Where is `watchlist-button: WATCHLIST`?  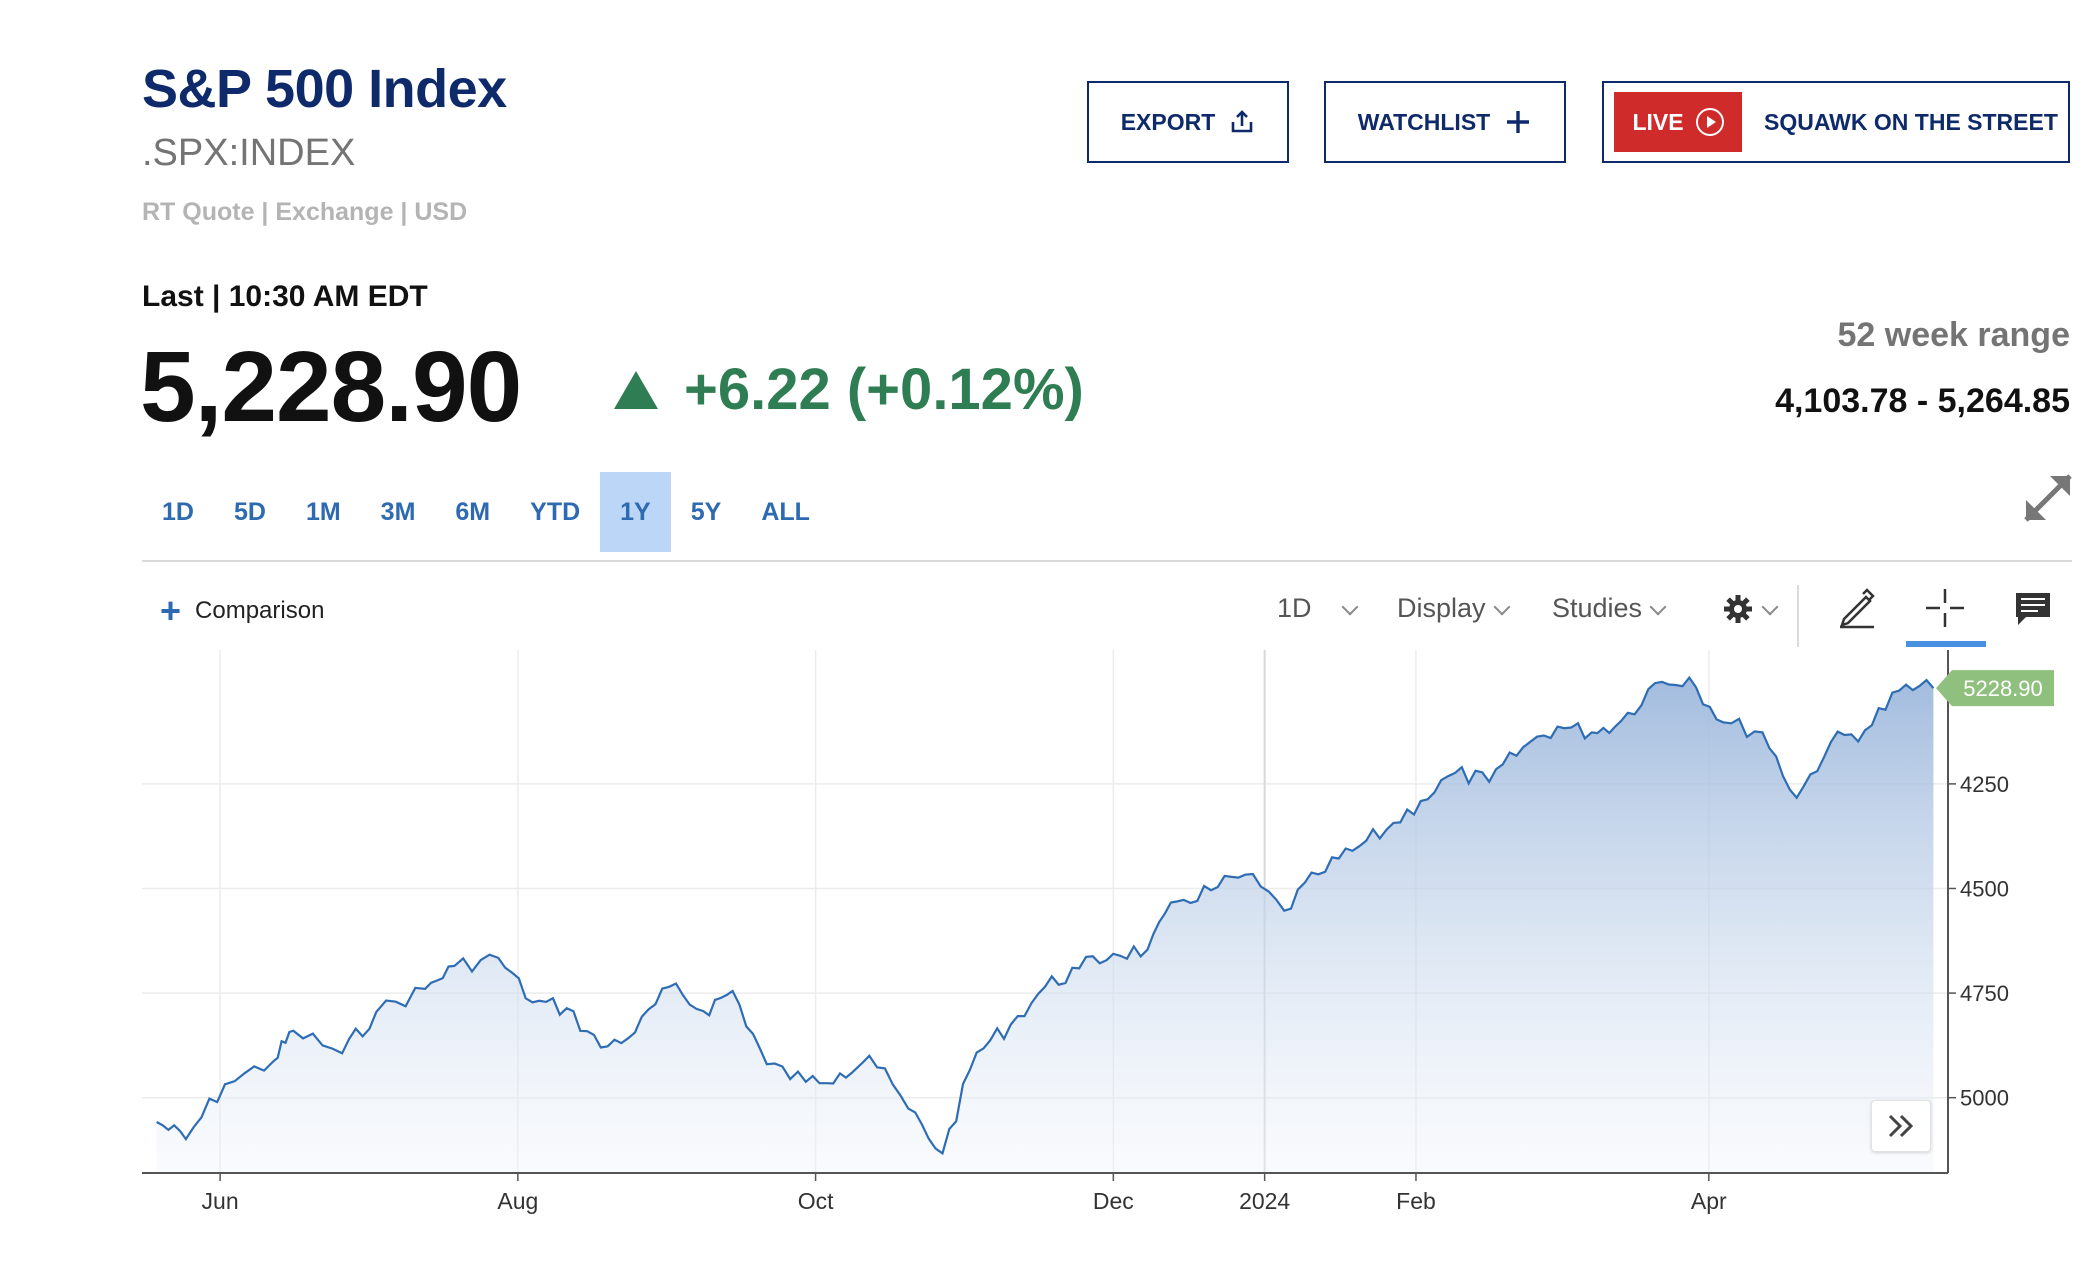
watchlist-button: WATCHLIST is located at coordinates (1445, 122).